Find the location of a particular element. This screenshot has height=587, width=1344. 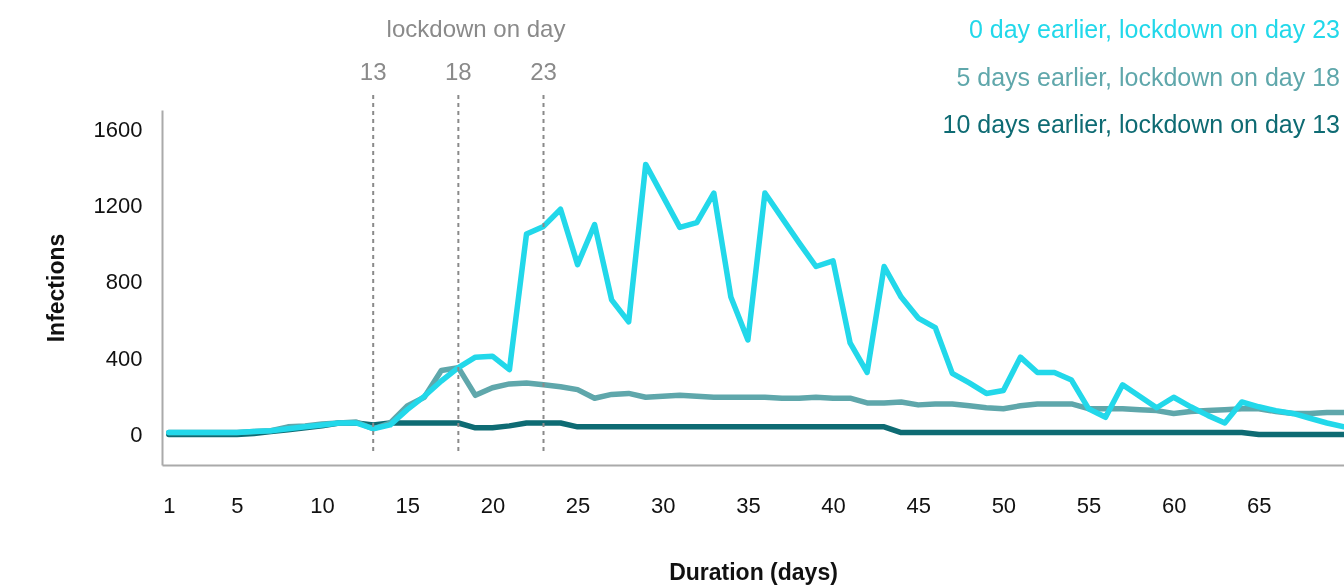

x-tick-label: 65 is located at coordinates (1259, 505).